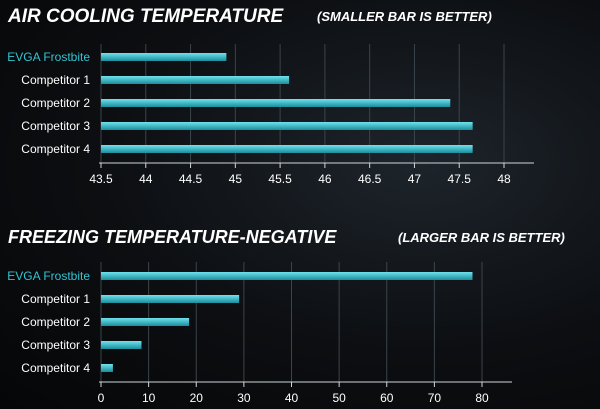  What do you see at coordinates (55, 299) in the screenshot?
I see `chart2-category-label: Competitor 1` at bounding box center [55, 299].